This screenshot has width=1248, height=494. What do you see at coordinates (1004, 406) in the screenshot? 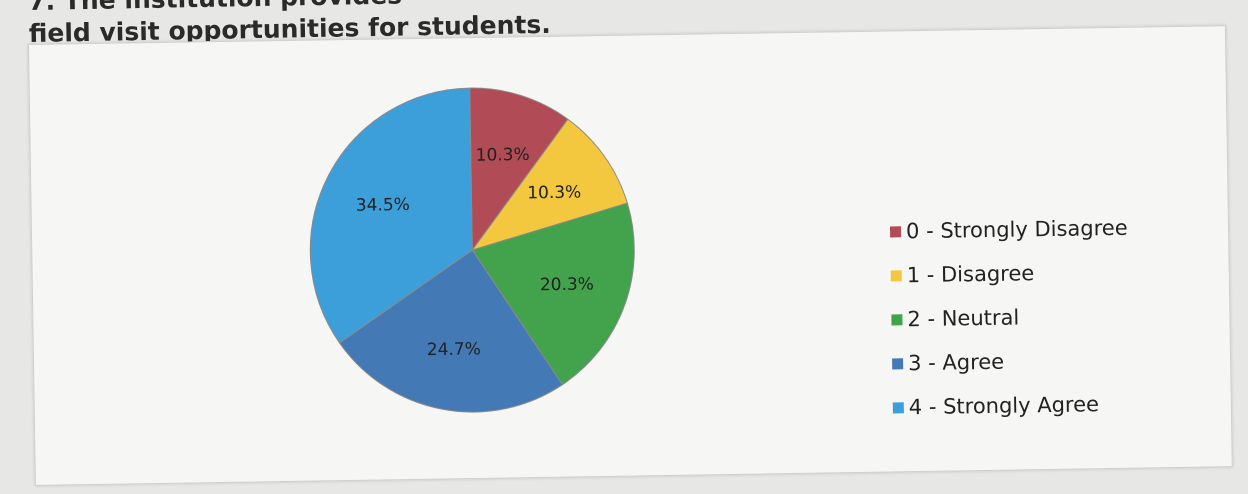
I see `legend-label-4: 4 - Strongly Agree` at bounding box center [1004, 406].